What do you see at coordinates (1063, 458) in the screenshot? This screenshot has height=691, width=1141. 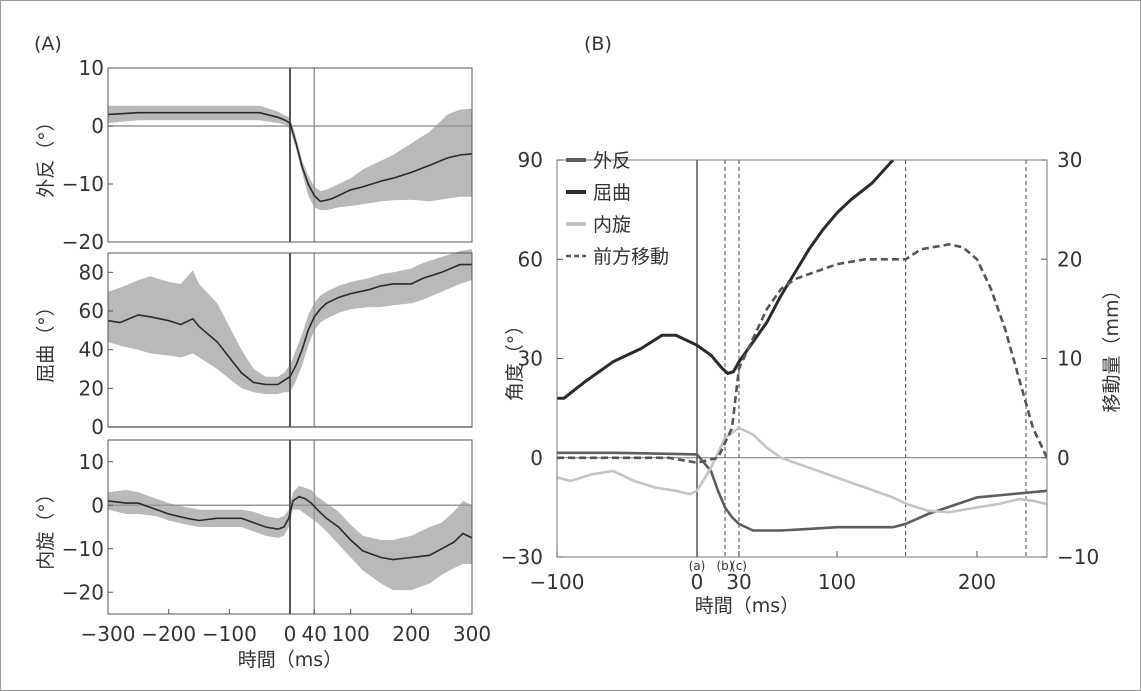 I see `y2-tick-label-b-1: 0` at bounding box center [1063, 458].